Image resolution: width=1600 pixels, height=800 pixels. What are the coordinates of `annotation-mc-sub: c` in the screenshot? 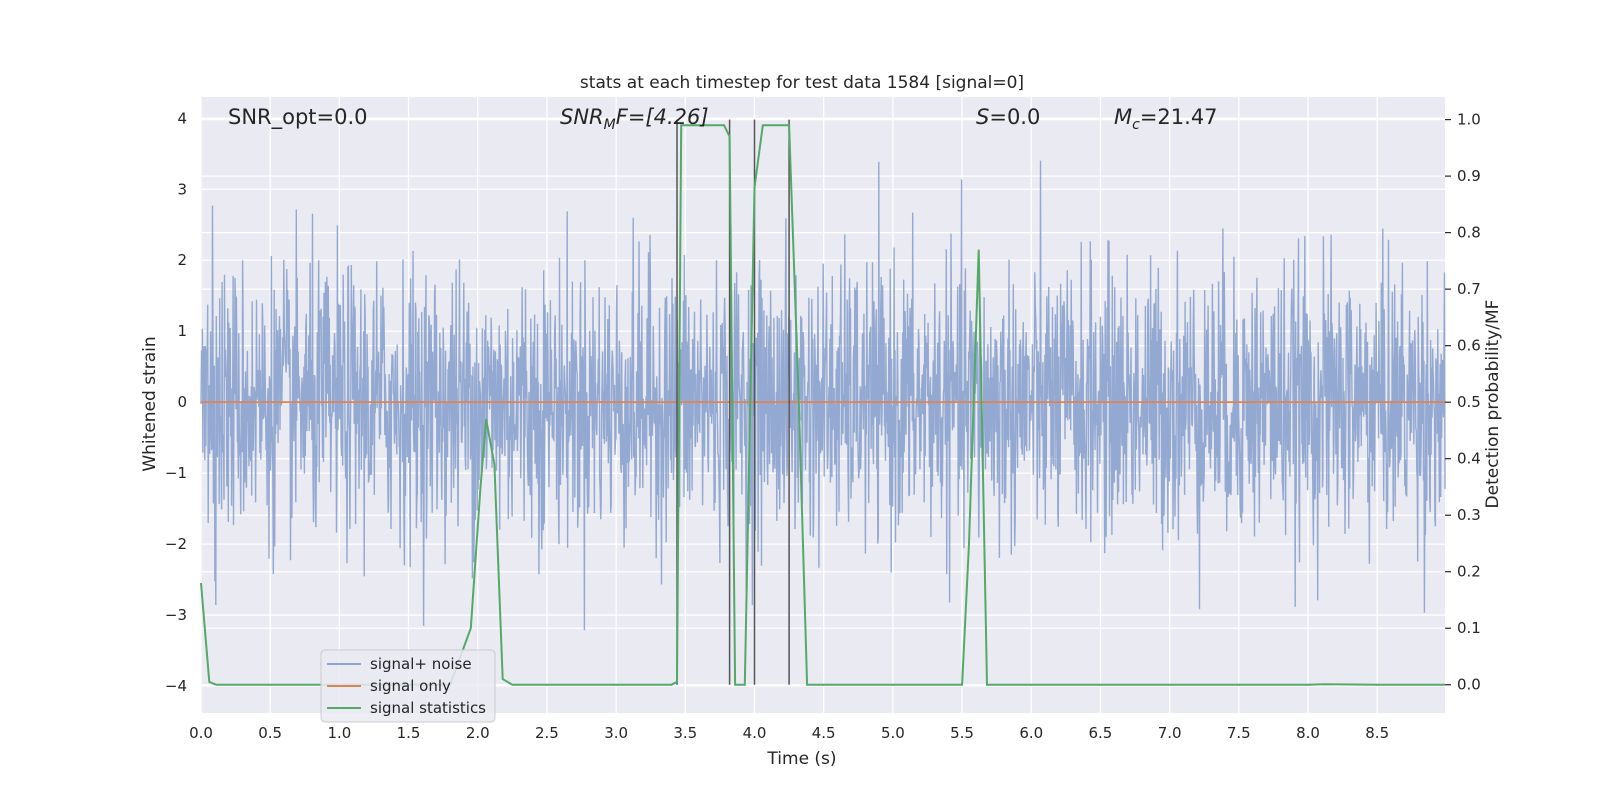 It's located at (1136, 125).